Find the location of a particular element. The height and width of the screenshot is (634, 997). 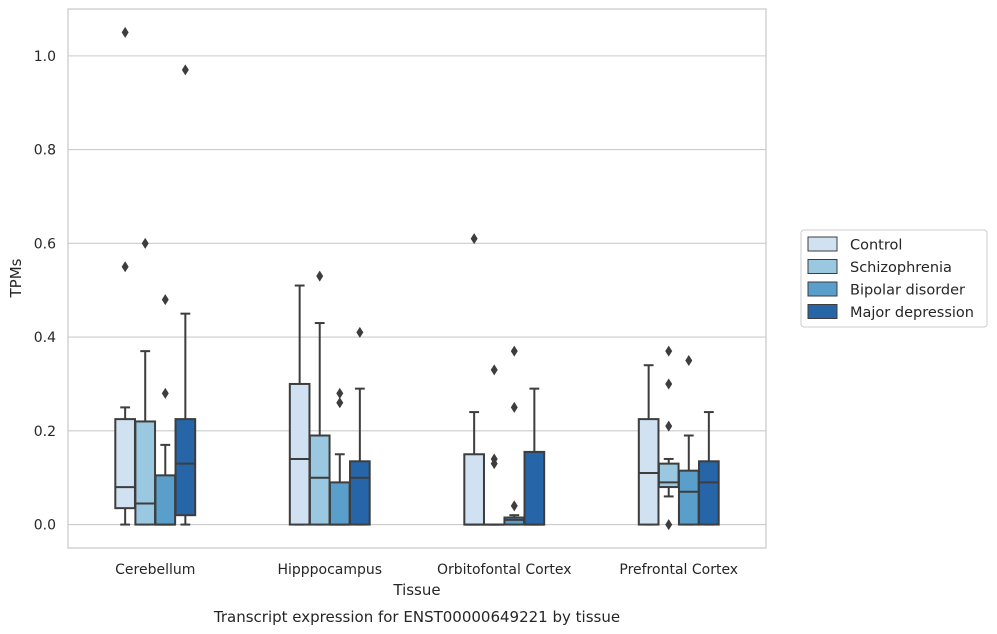

y-tick-label: 1.0 is located at coordinates (45, 57).